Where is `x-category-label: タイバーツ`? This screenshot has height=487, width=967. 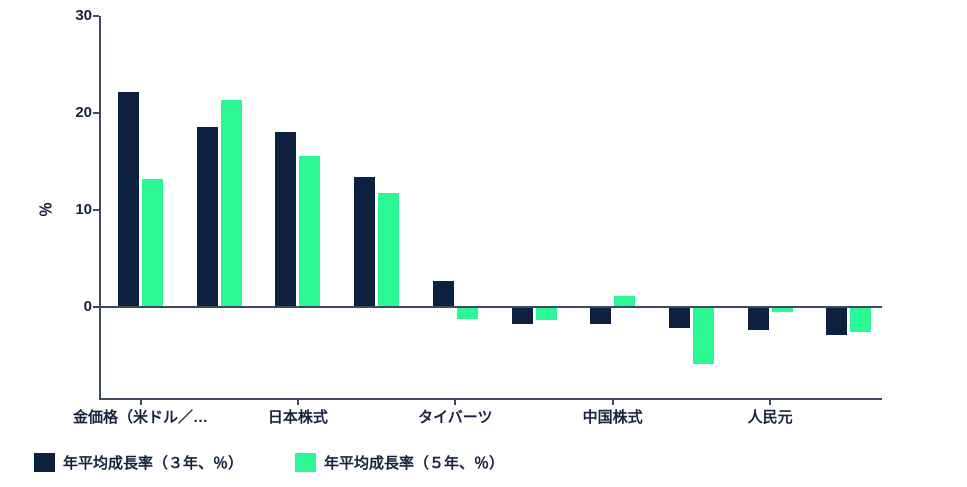
x-category-label: タイバーツ is located at coordinates (455, 417).